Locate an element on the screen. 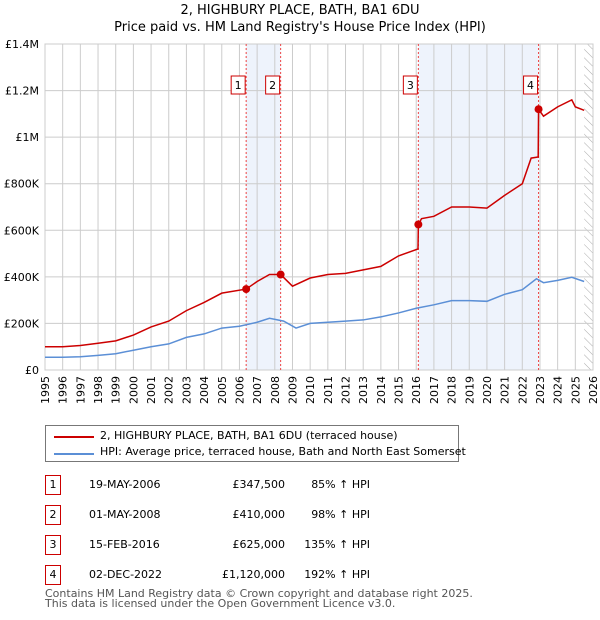 The image size is (600, 620). series-line-hpi is located at coordinates (315, 317).